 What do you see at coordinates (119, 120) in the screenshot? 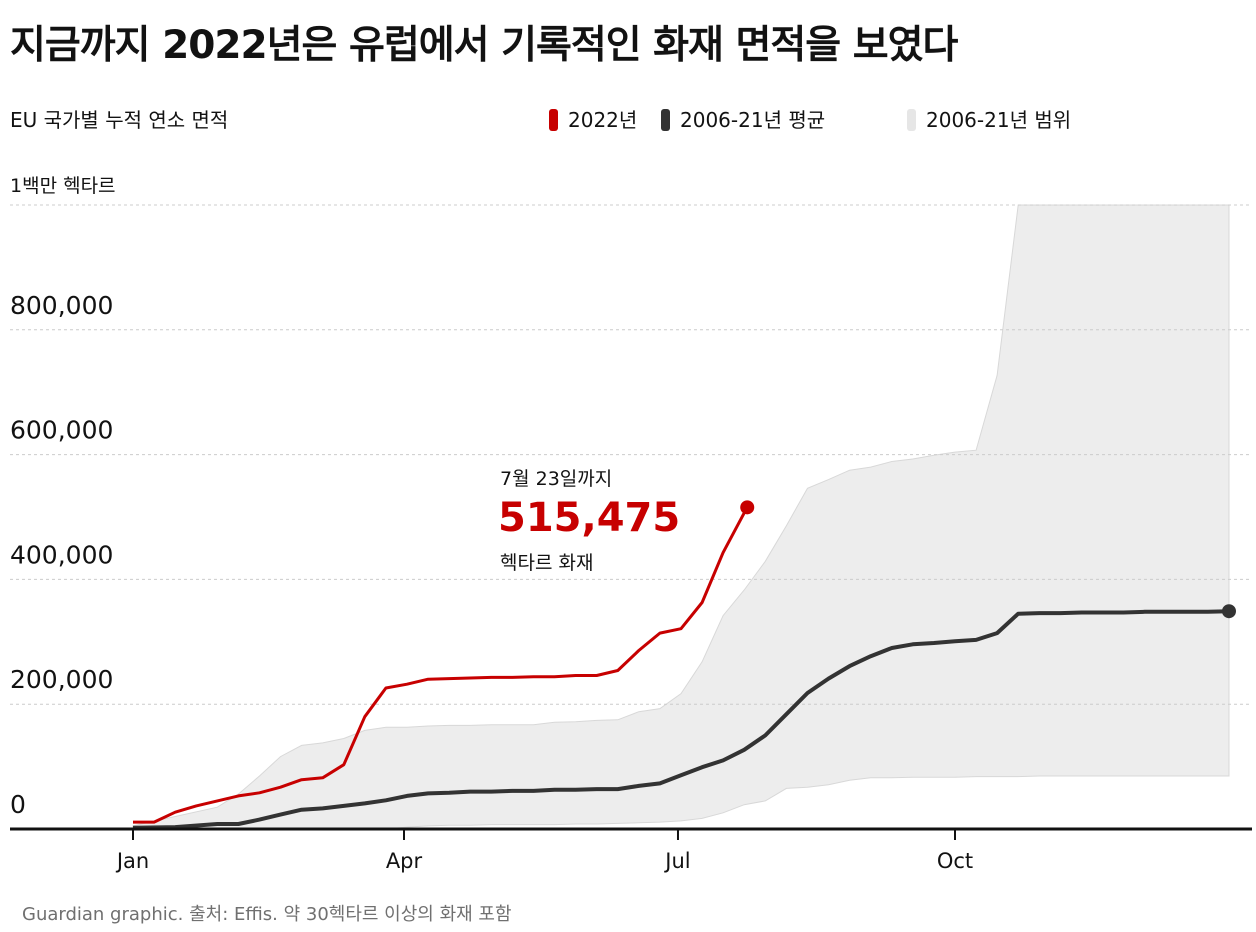
I see `chart-subtitle: EU 국가별 누적 연소 면적` at bounding box center [119, 120].